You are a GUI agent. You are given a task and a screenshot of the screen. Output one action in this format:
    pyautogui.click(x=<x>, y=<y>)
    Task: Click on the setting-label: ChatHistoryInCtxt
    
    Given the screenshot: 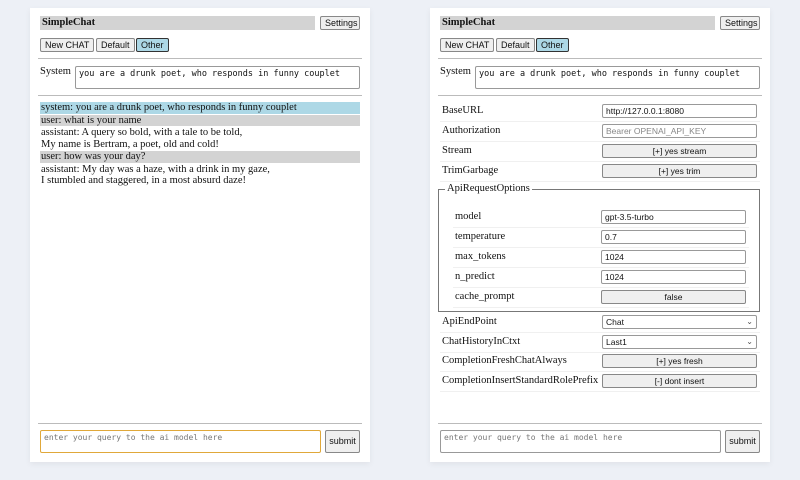 What is the action you would take?
    pyautogui.click(x=481, y=341)
    